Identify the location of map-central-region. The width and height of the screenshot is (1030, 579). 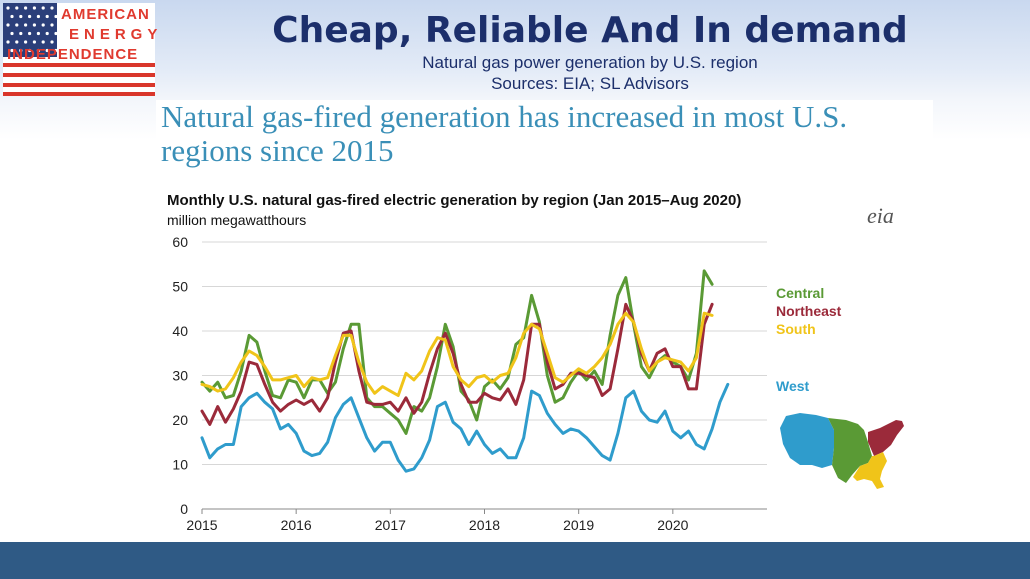
(850, 450).